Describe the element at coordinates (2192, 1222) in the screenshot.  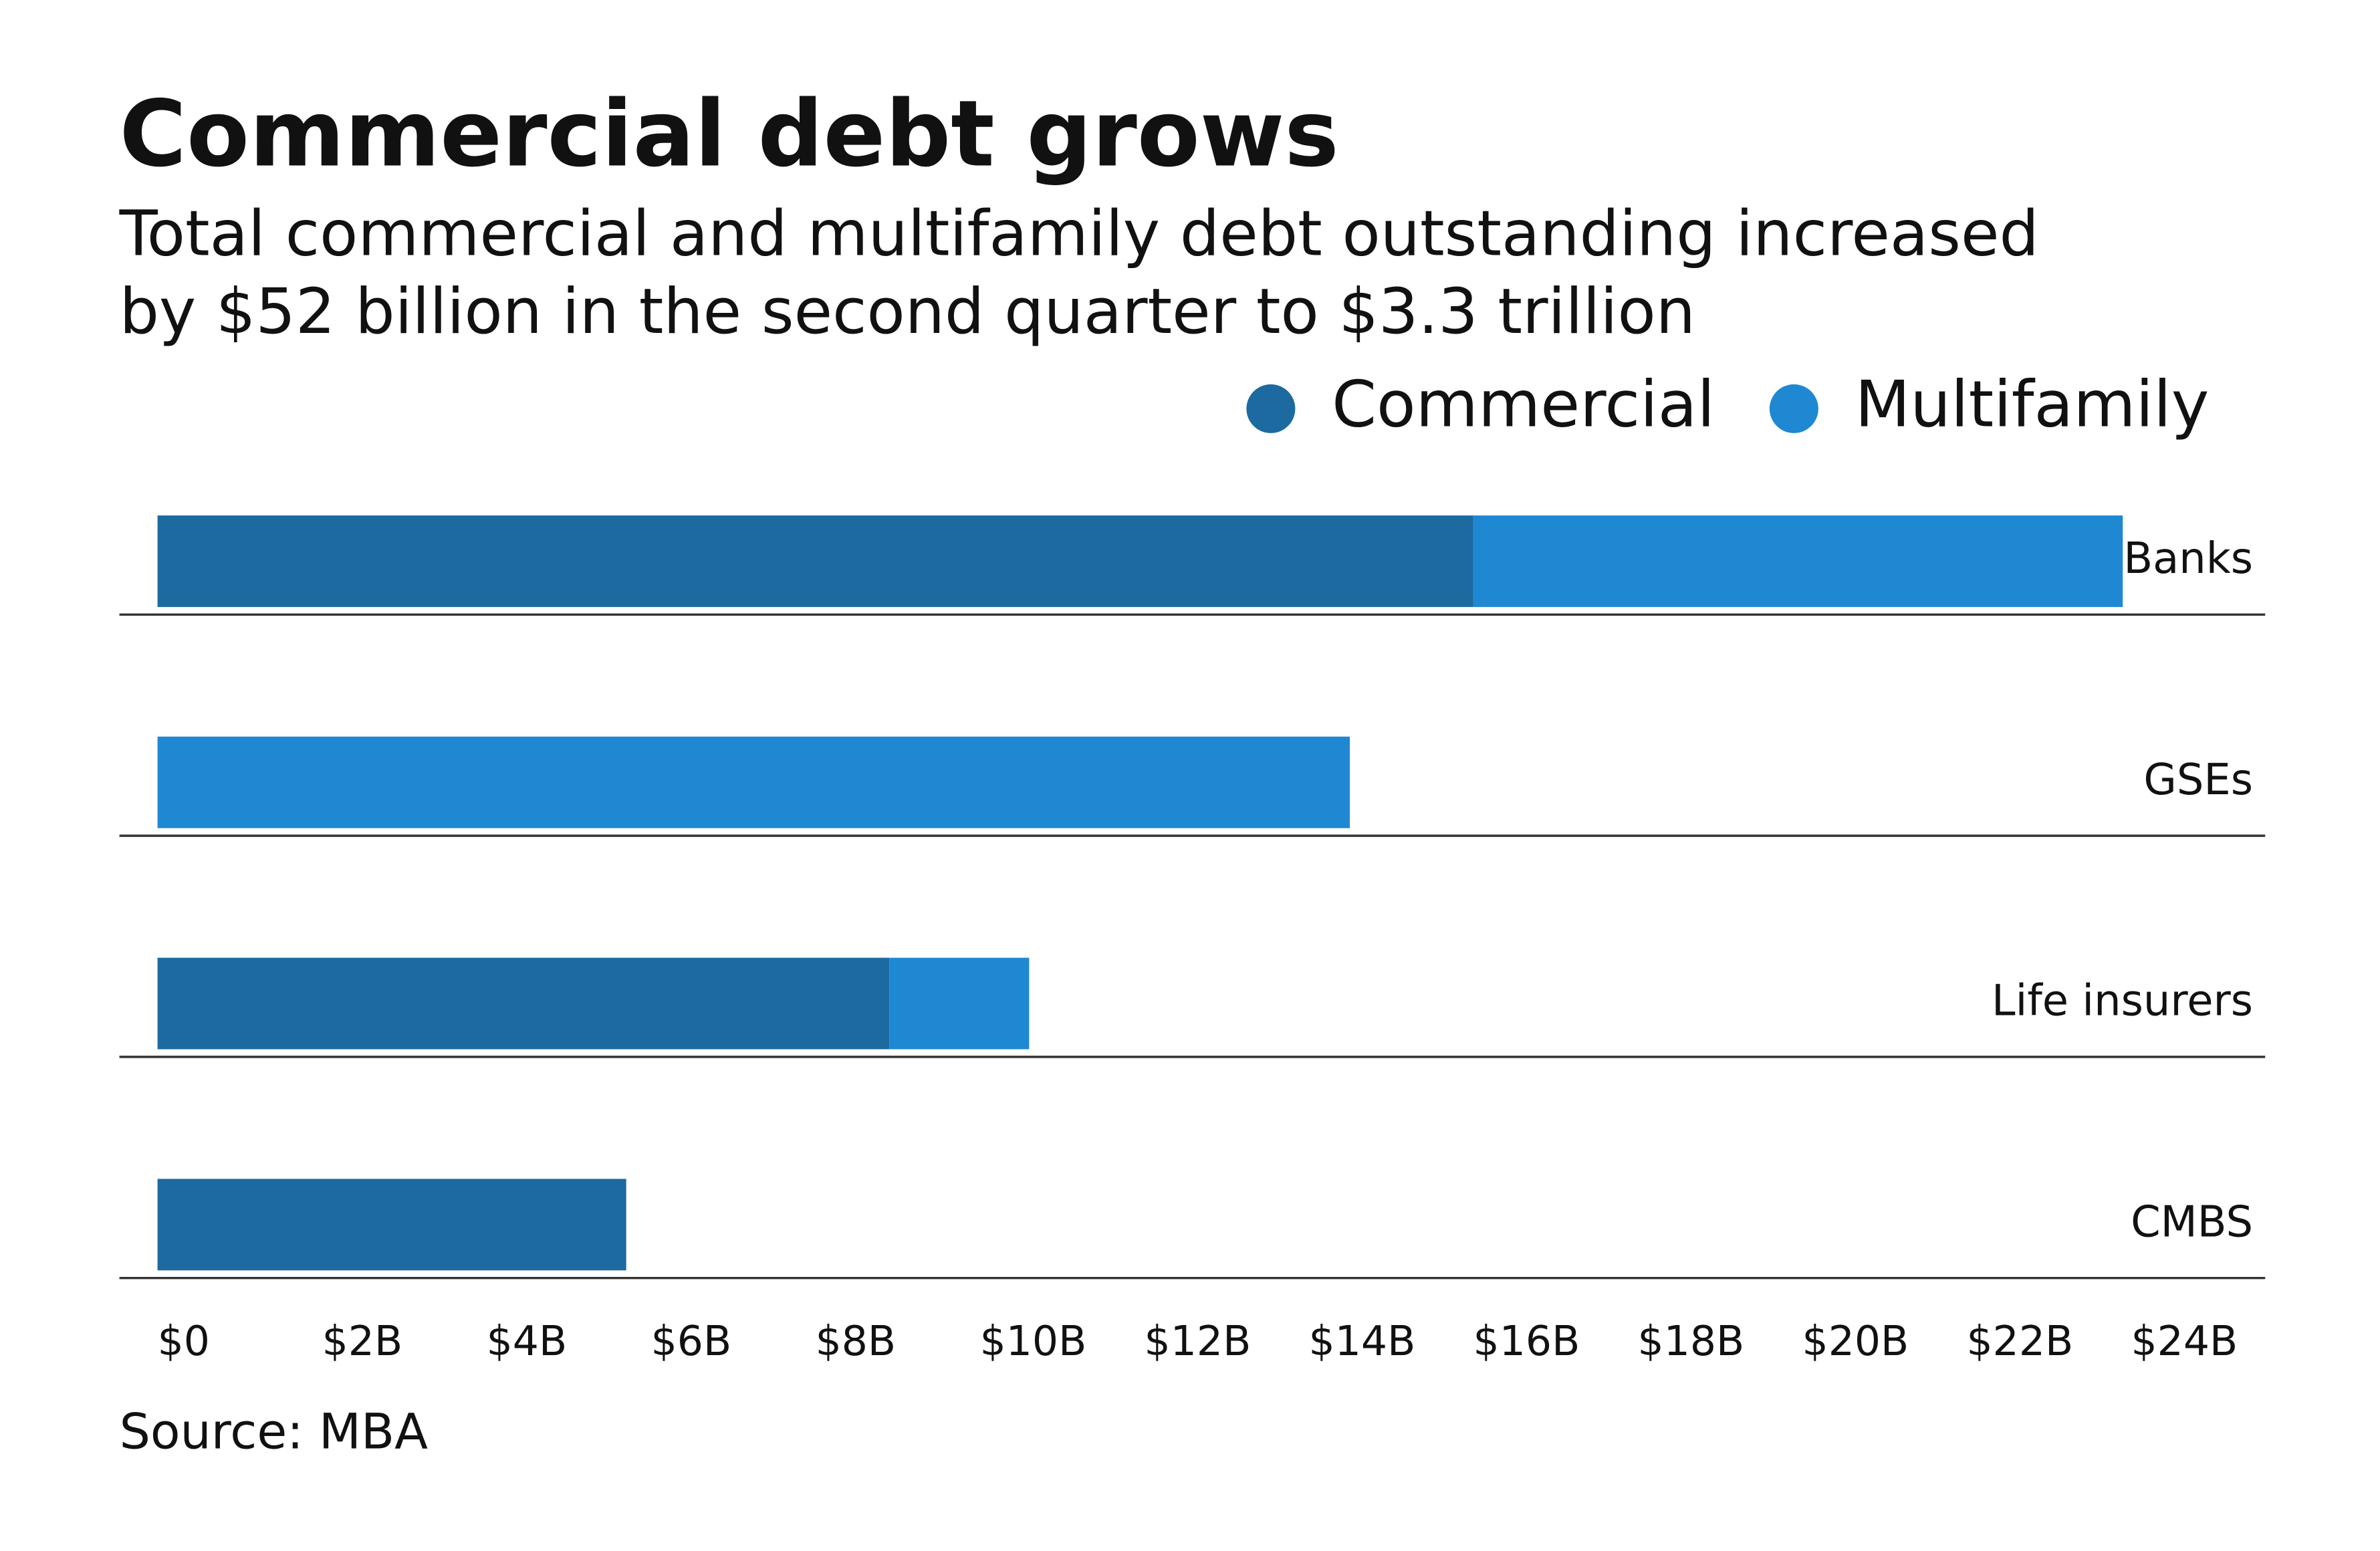
I see `category-label: CMBS` at that location.